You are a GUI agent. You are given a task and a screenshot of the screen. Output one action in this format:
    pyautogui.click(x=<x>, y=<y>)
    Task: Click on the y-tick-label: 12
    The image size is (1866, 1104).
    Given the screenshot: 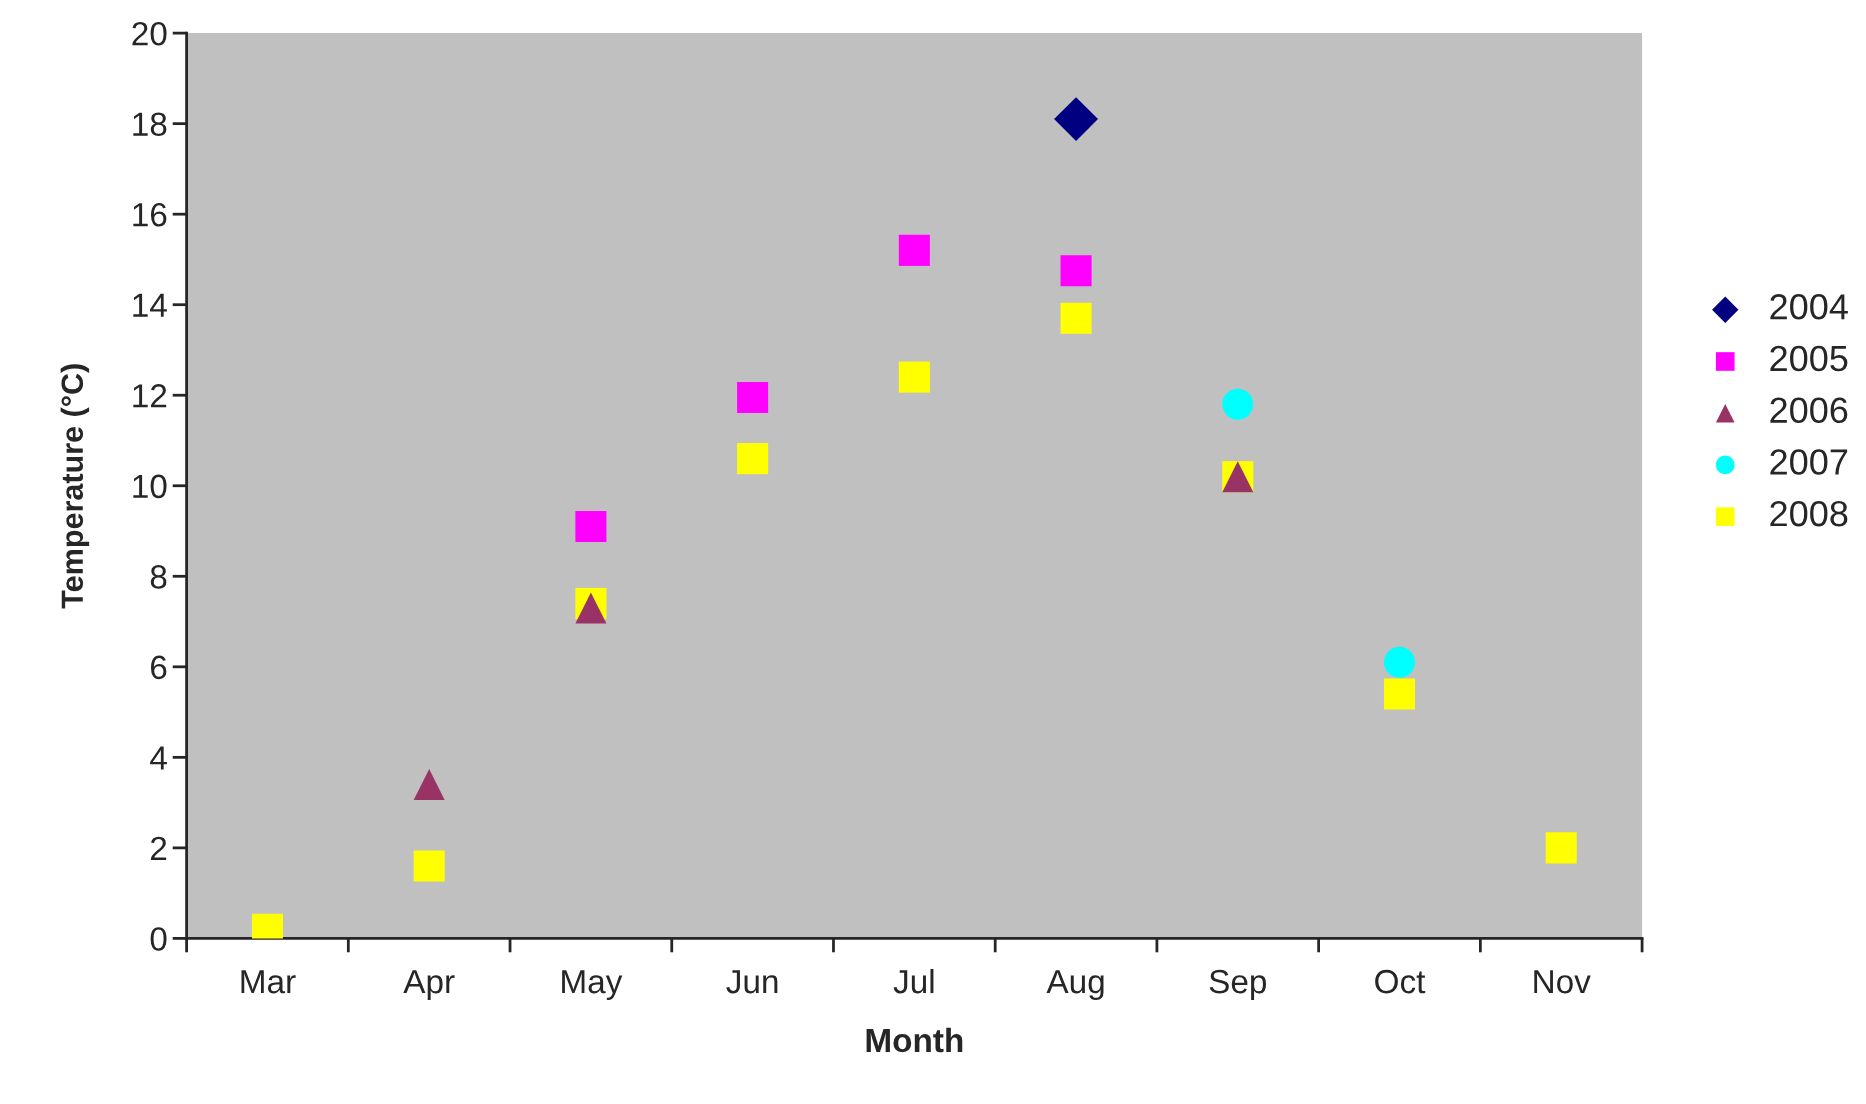 What is the action you would take?
    pyautogui.click(x=150, y=396)
    